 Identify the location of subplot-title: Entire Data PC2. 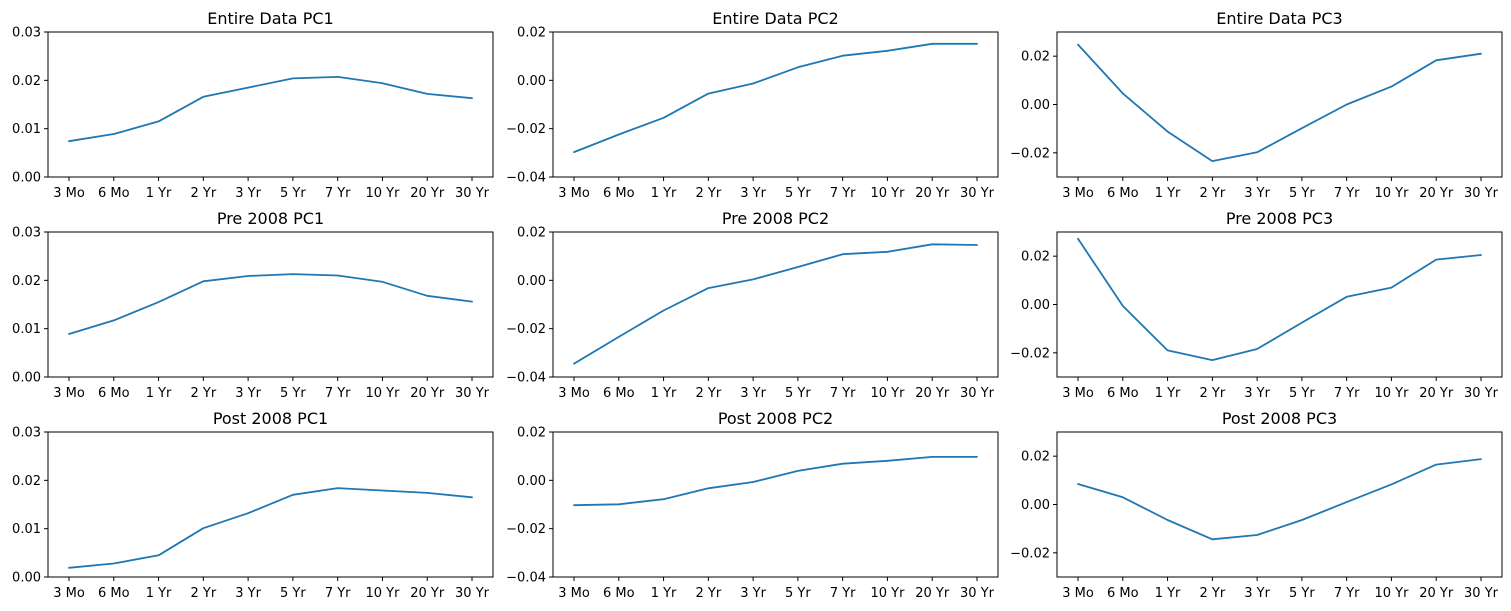
(775, 18).